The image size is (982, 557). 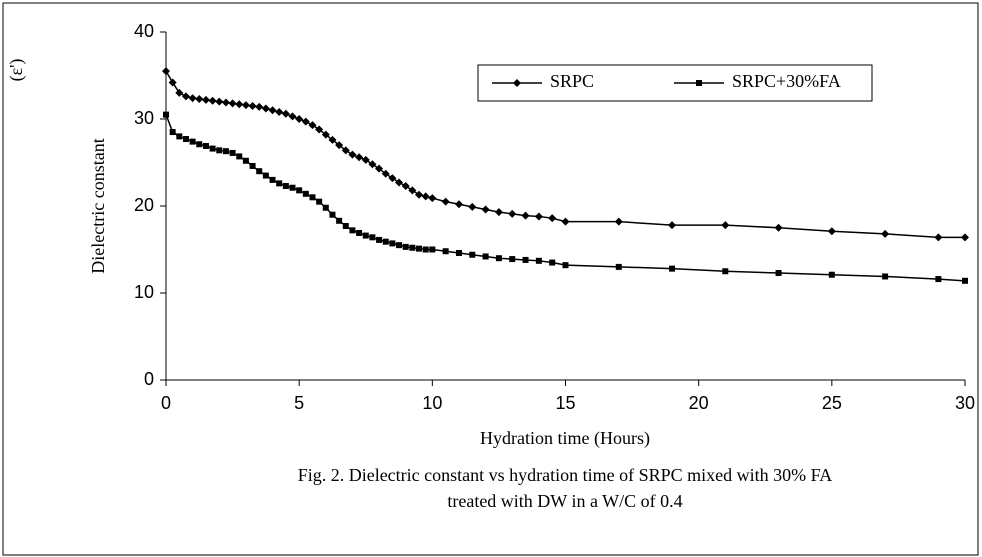 I want to click on caption: treated with DW in a W/C of 0.4, so click(x=564, y=501).